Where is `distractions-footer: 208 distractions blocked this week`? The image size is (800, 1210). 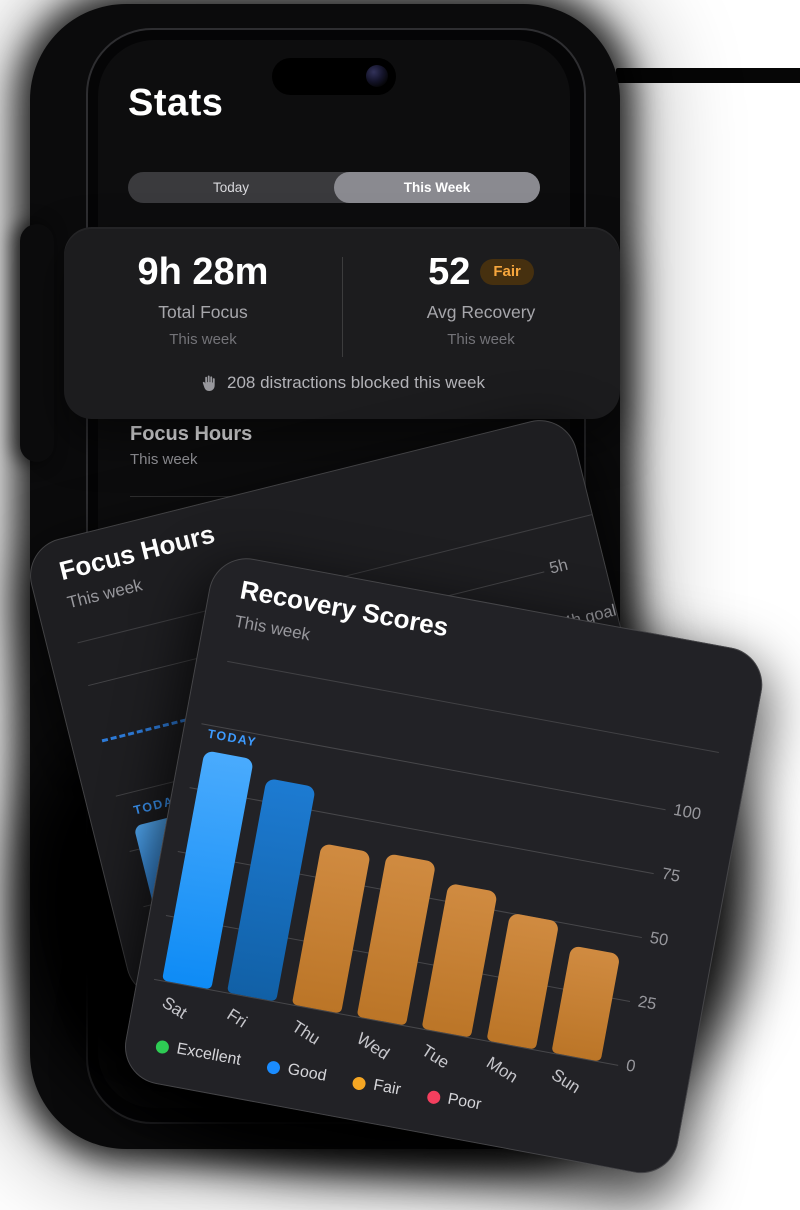 distractions-footer: 208 distractions blocked this week is located at coordinates (342, 383).